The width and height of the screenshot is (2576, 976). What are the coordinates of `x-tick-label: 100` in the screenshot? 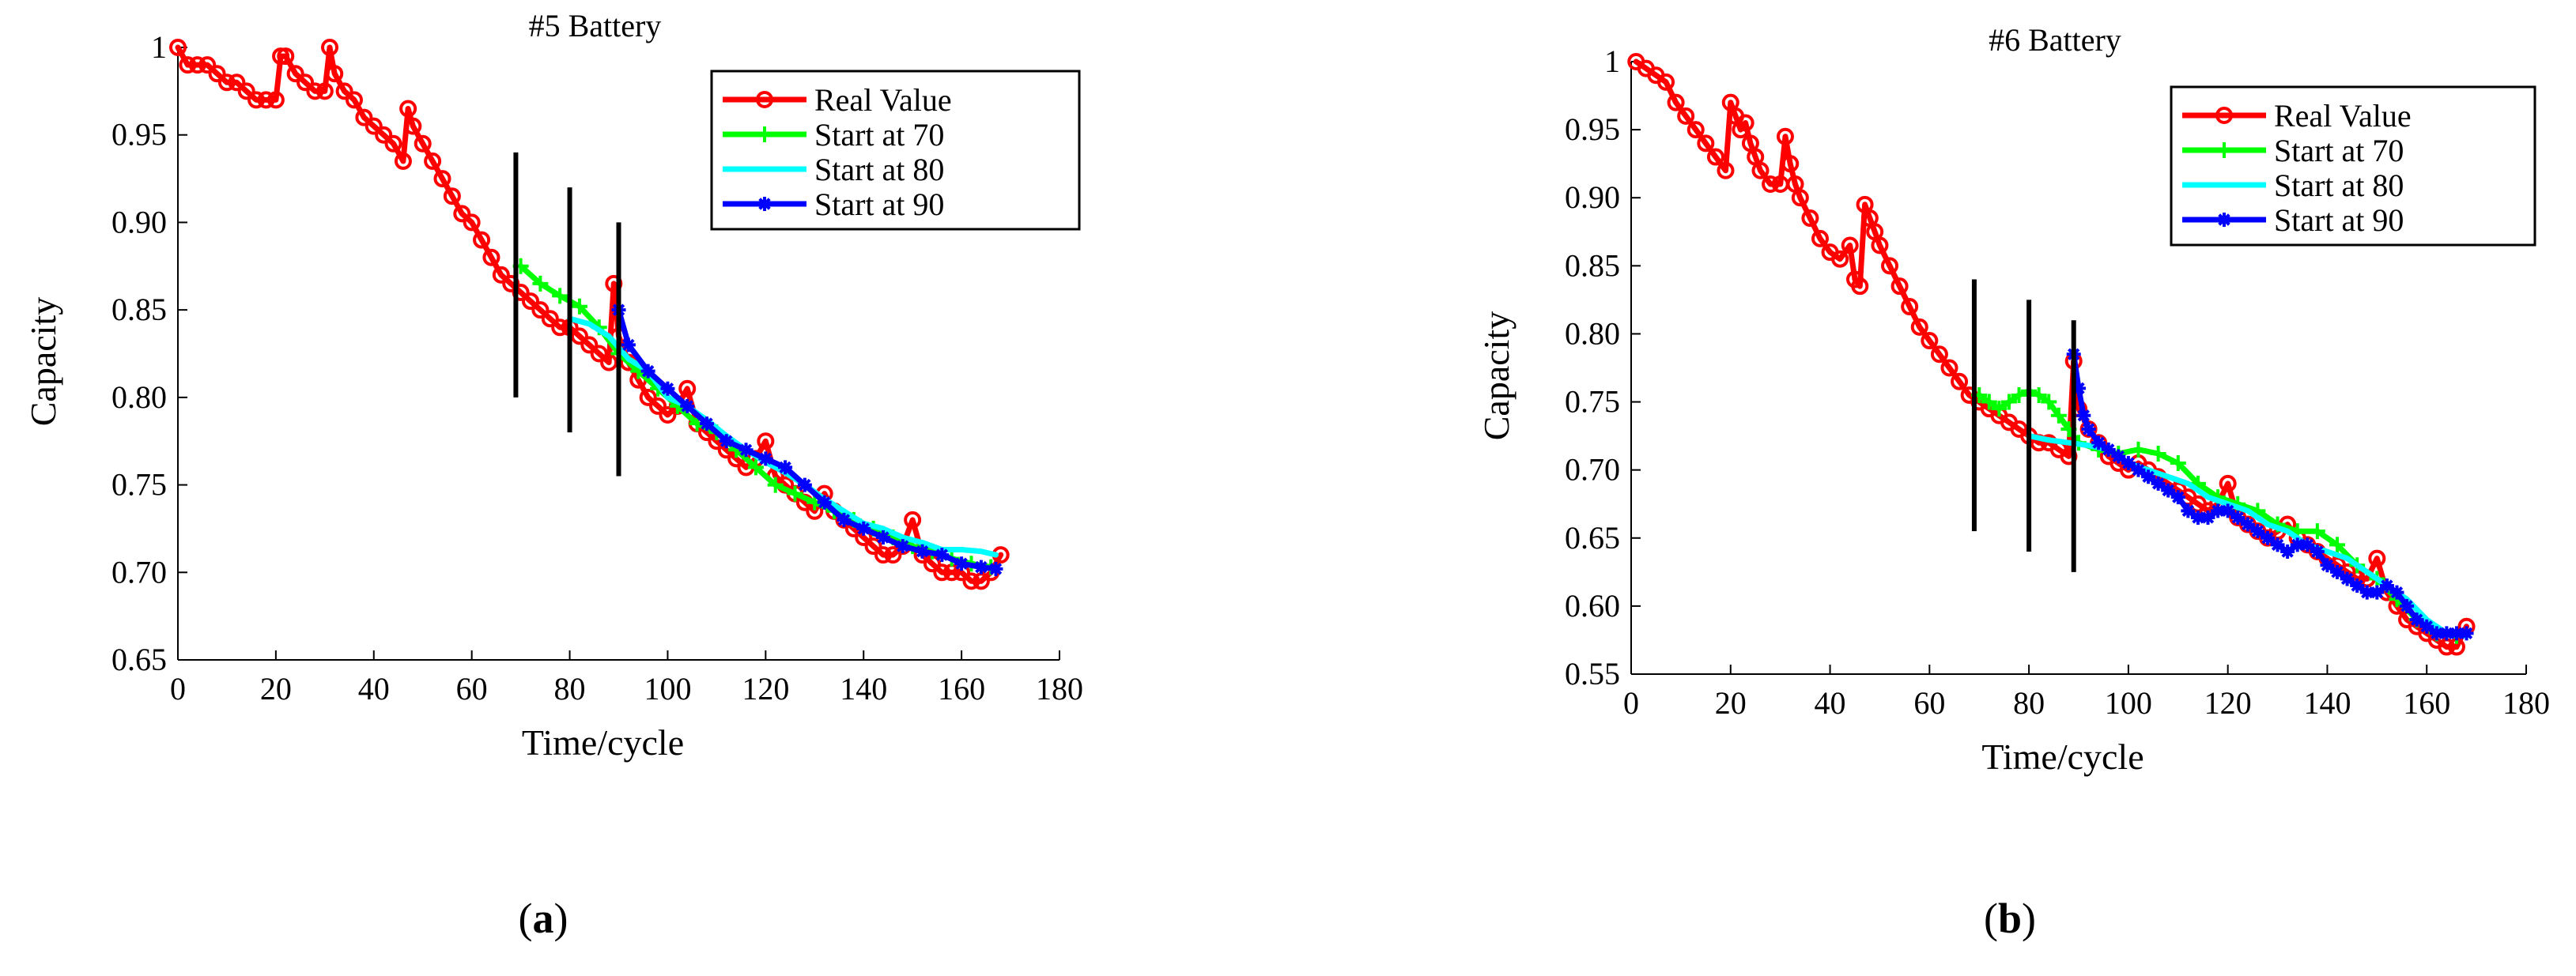 It's located at (2128, 703).